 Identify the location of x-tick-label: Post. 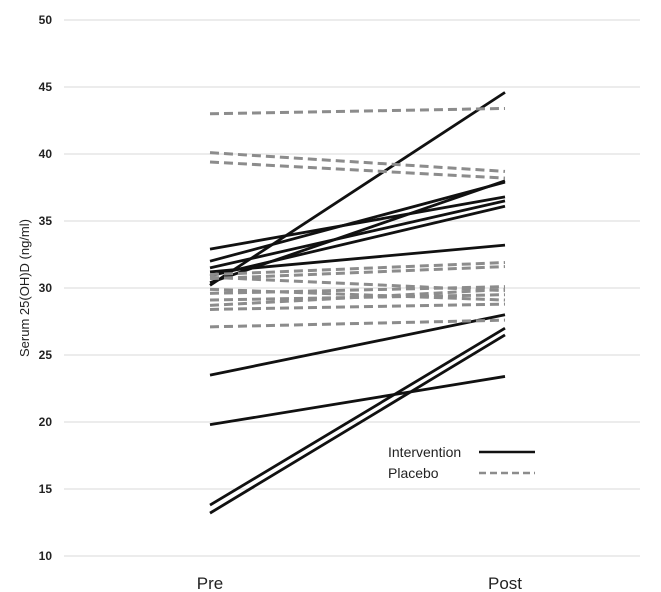
(505, 583).